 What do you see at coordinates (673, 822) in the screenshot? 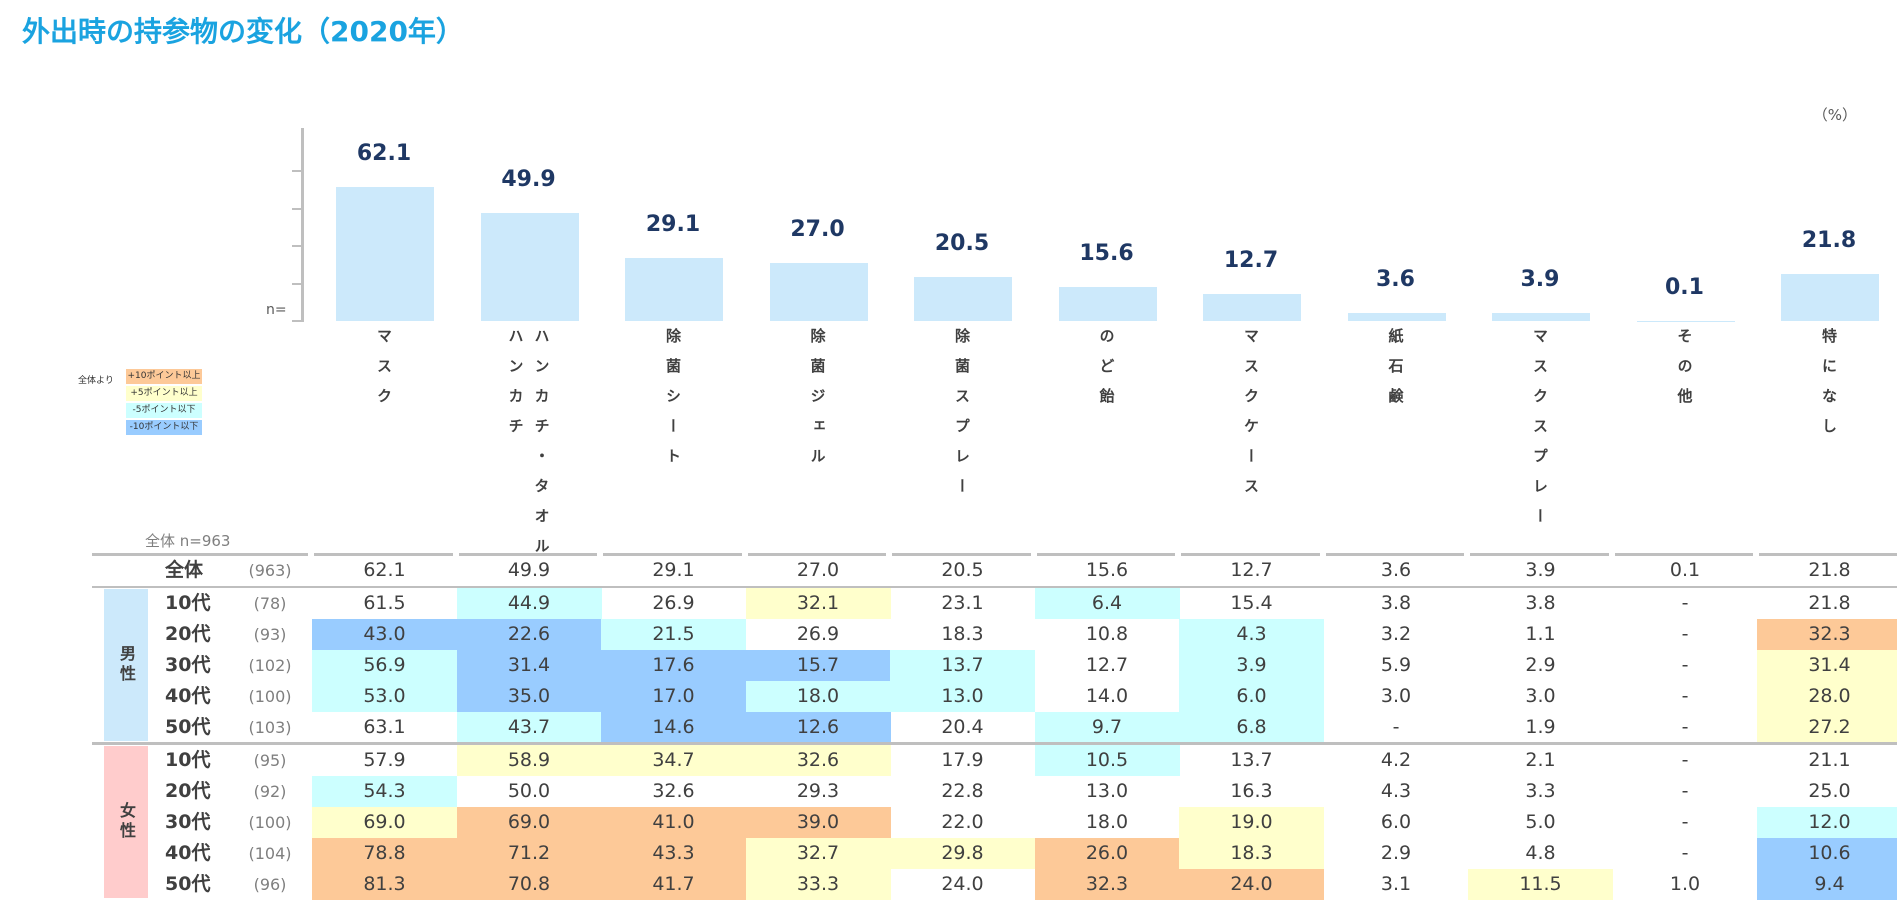
I see `table-cell: 41.0` at bounding box center [673, 822].